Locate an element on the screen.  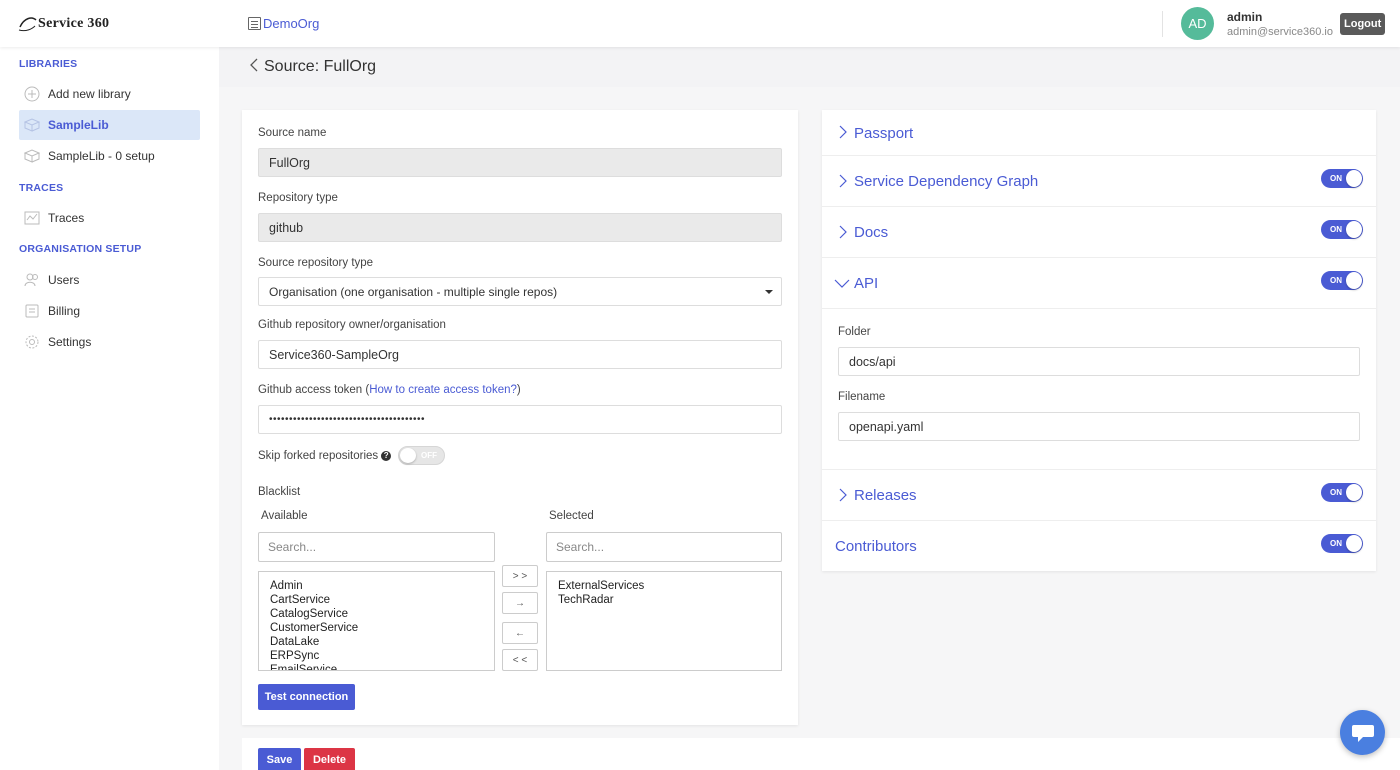
add-library-label: Add new library is located at coordinates (89, 94).